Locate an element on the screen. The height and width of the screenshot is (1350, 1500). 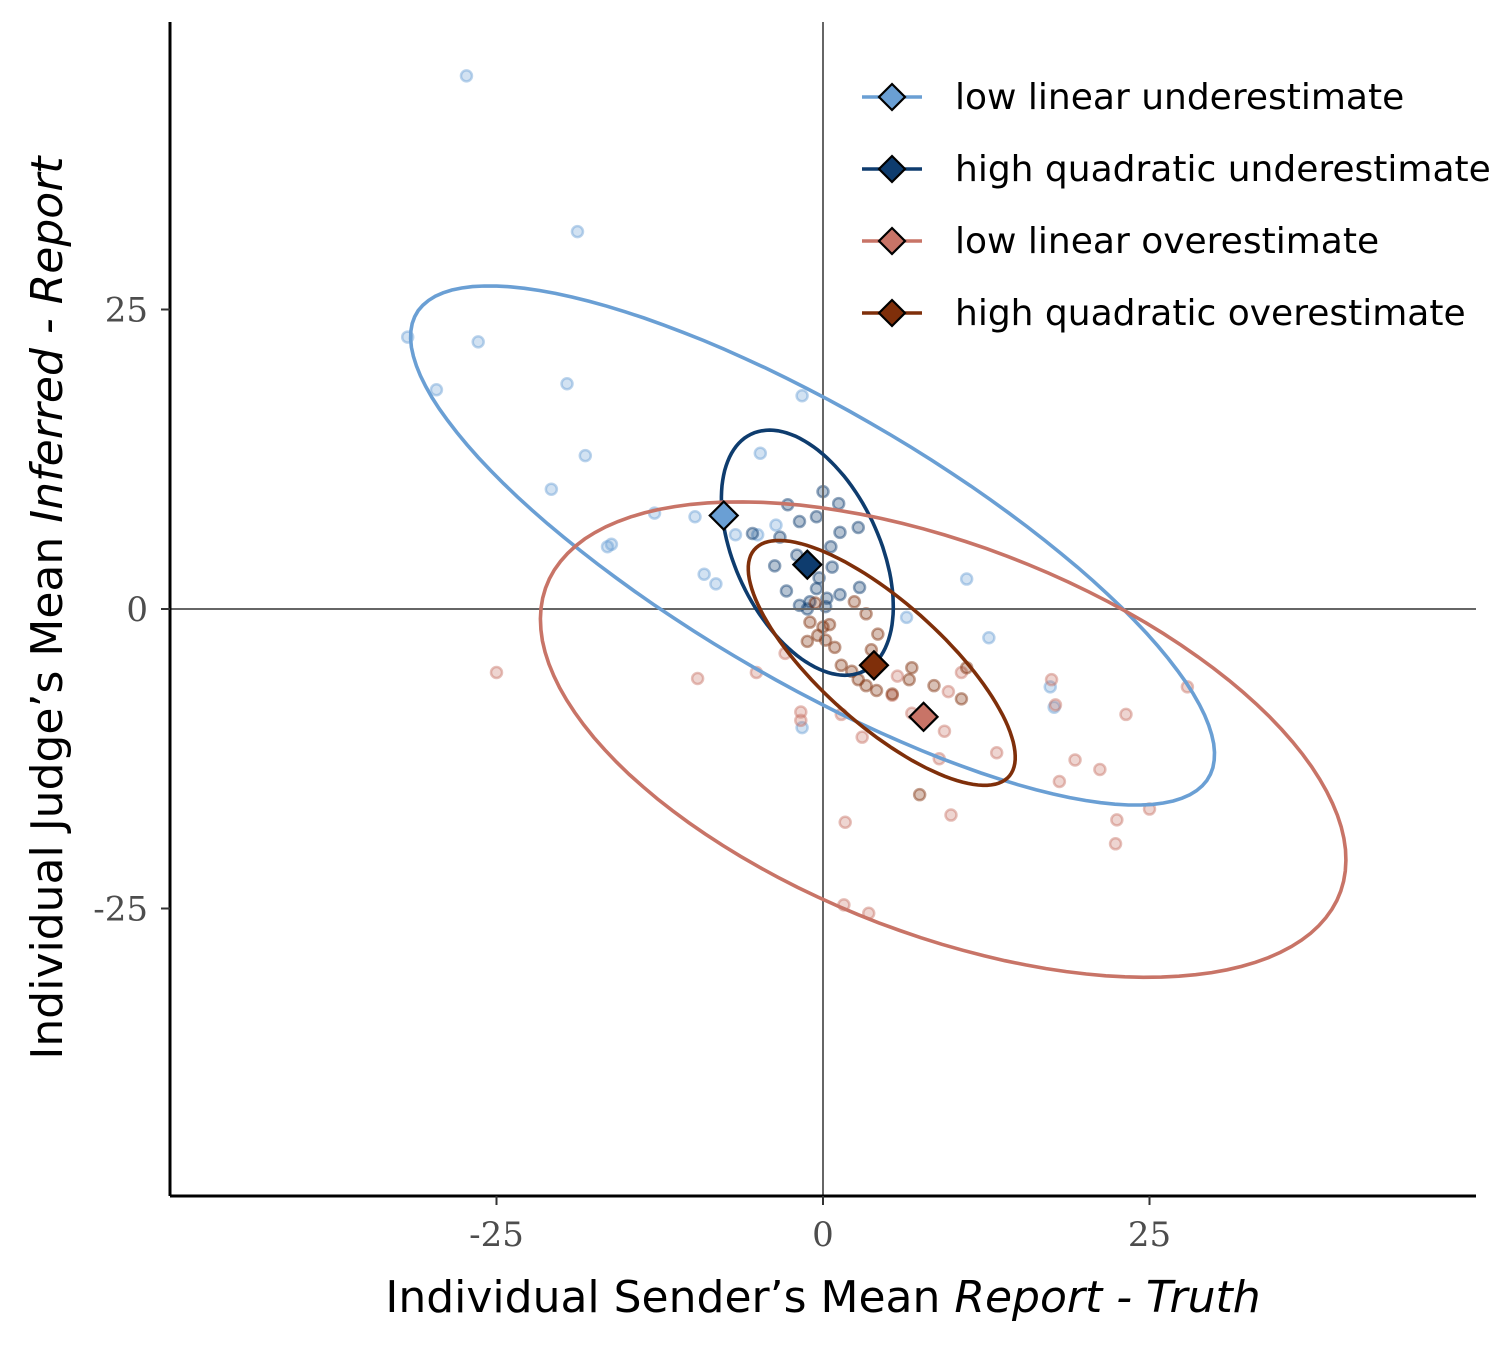
x-axis-title-prefix: Individual Sender’s Mean is located at coordinates (669, 1297).